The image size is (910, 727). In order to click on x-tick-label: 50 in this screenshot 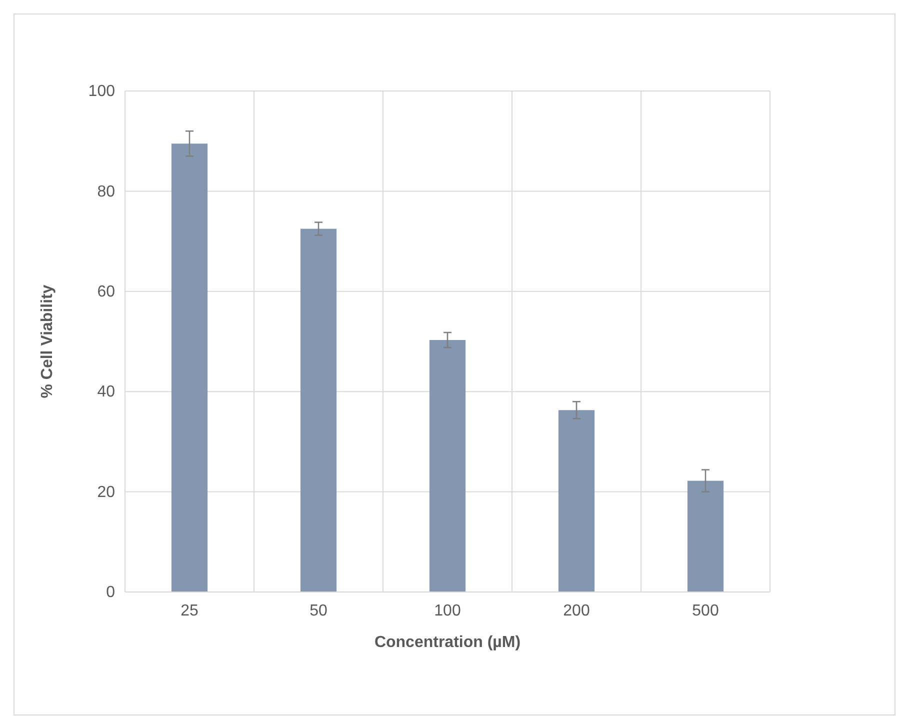, I will do `click(319, 611)`.